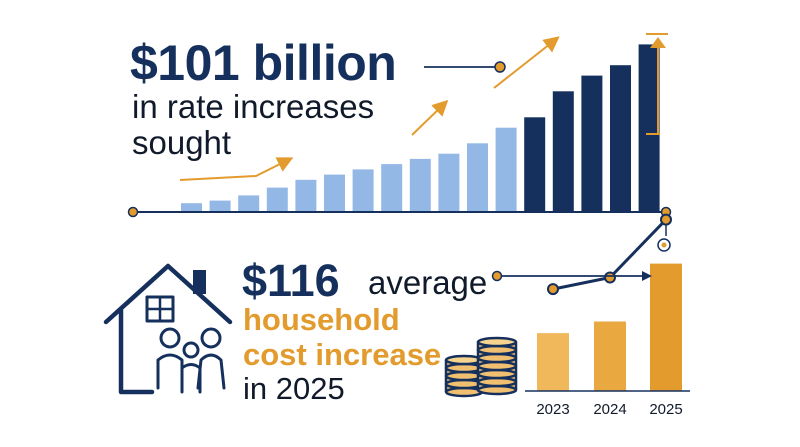 This screenshot has width=800, height=447. What do you see at coordinates (294, 388) in the screenshot?
I see `household-line3: in 2025` at bounding box center [294, 388].